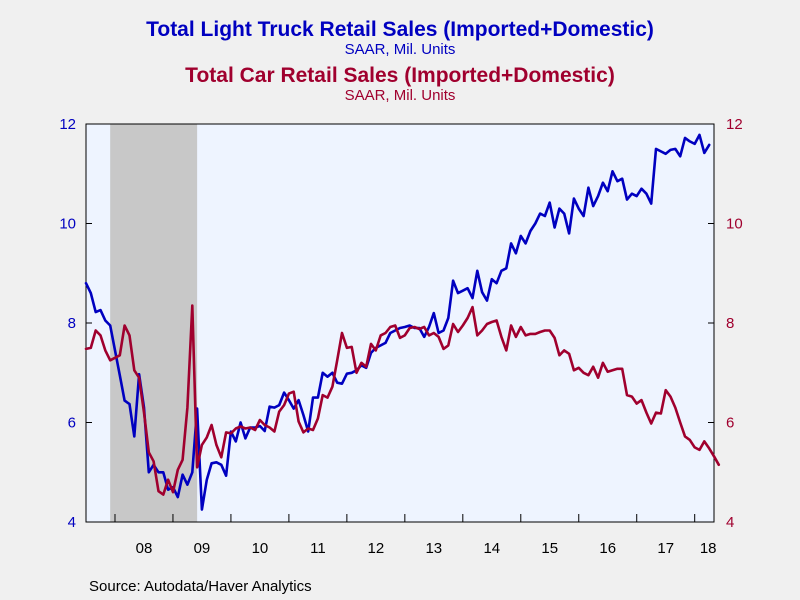 The height and width of the screenshot is (600, 800). I want to click on x-tick-label: 11, so click(318, 548).